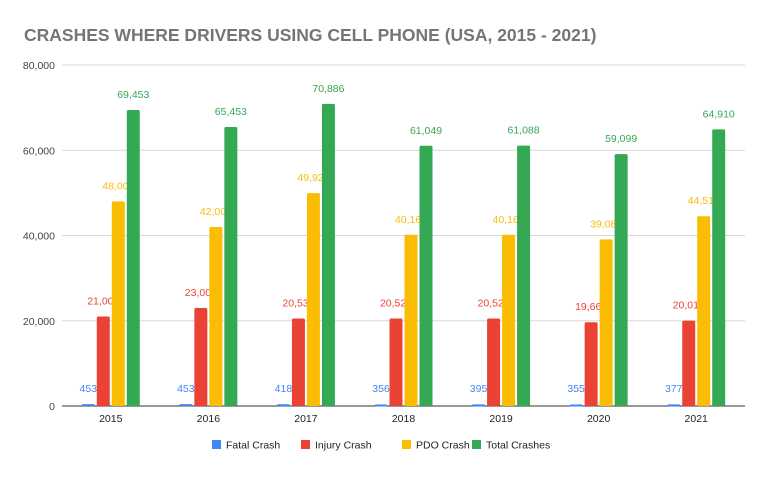  What do you see at coordinates (443, 446) in the screenshot?
I see `legend-label: PDO Crash` at bounding box center [443, 446].